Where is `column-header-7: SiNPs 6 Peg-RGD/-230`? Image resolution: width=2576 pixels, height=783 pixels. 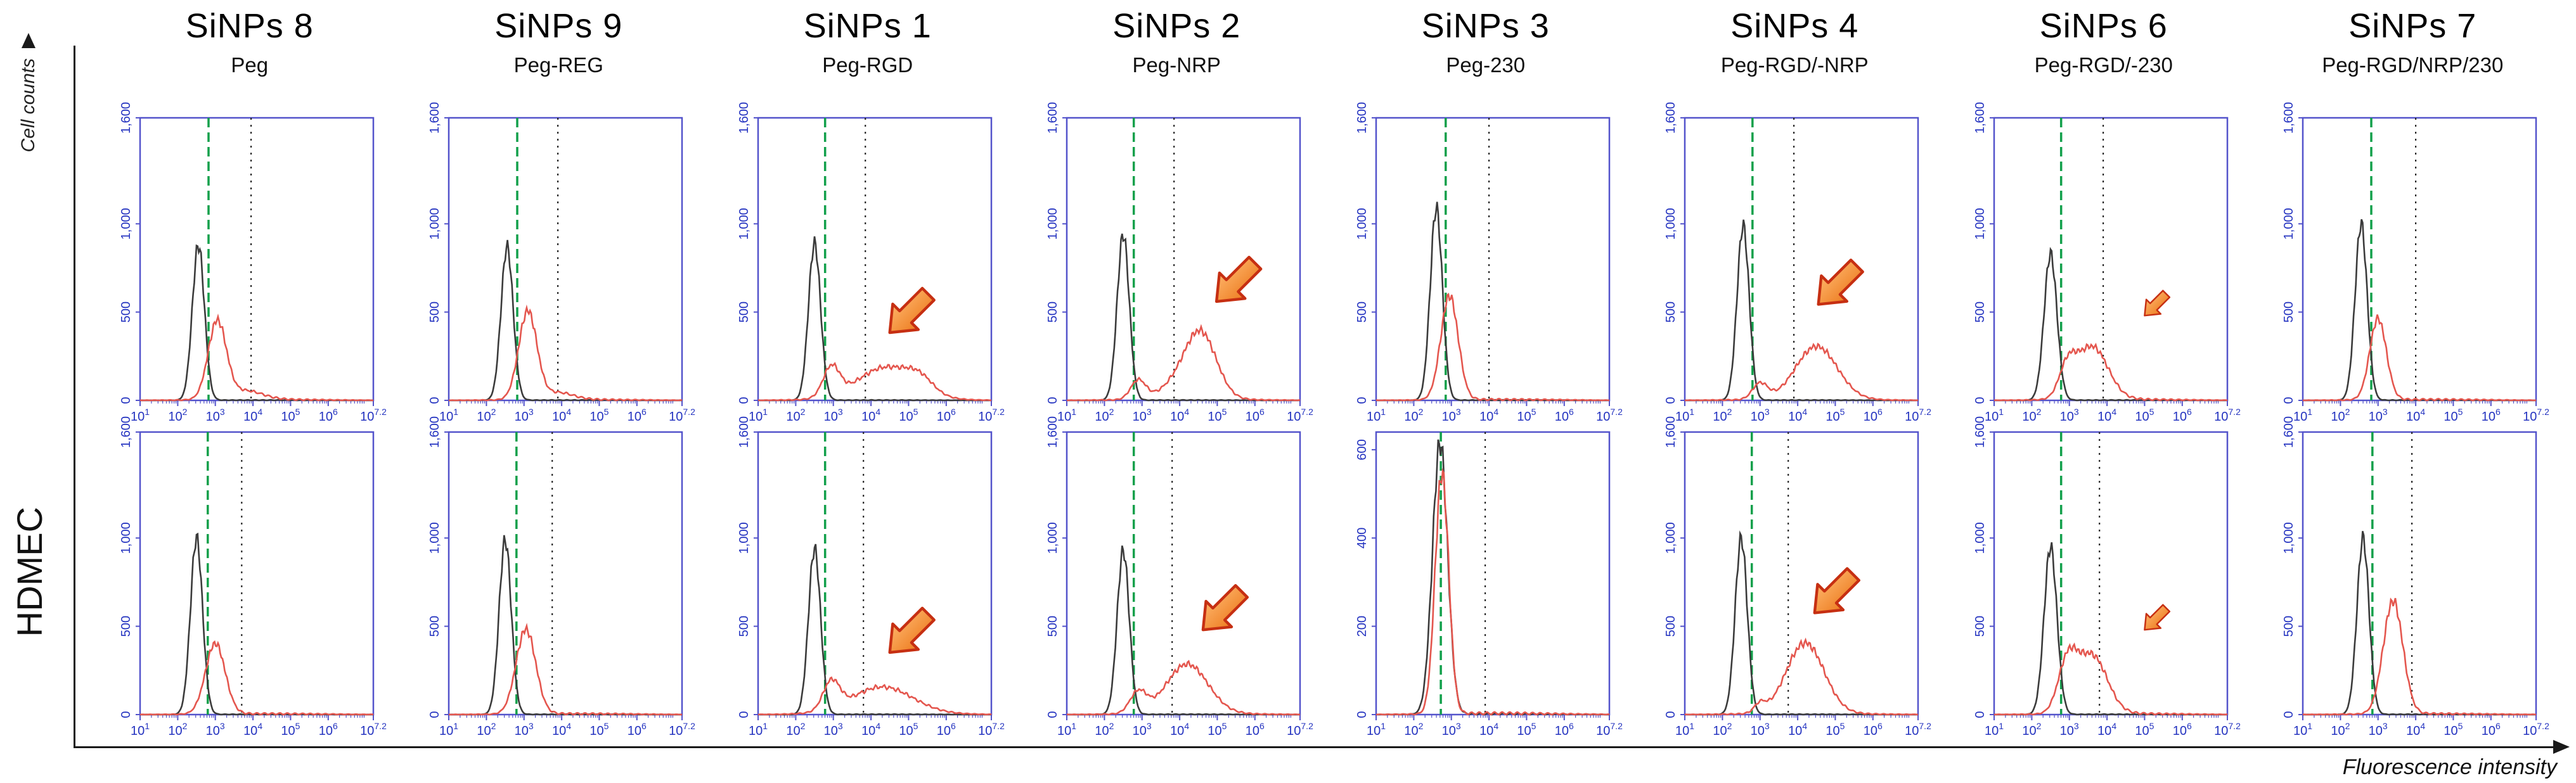
column-header-7: SiNPs 6 Peg-RGD/-230 is located at coordinates (2103, 41).